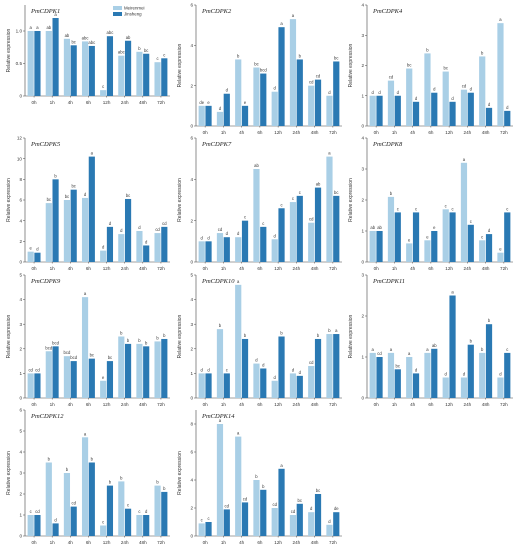 This screenshot has width=524, height=550. Describe the element at coordinates (45, 281) in the screenshot. I see `chart-title: PmCDPK9` at that location.